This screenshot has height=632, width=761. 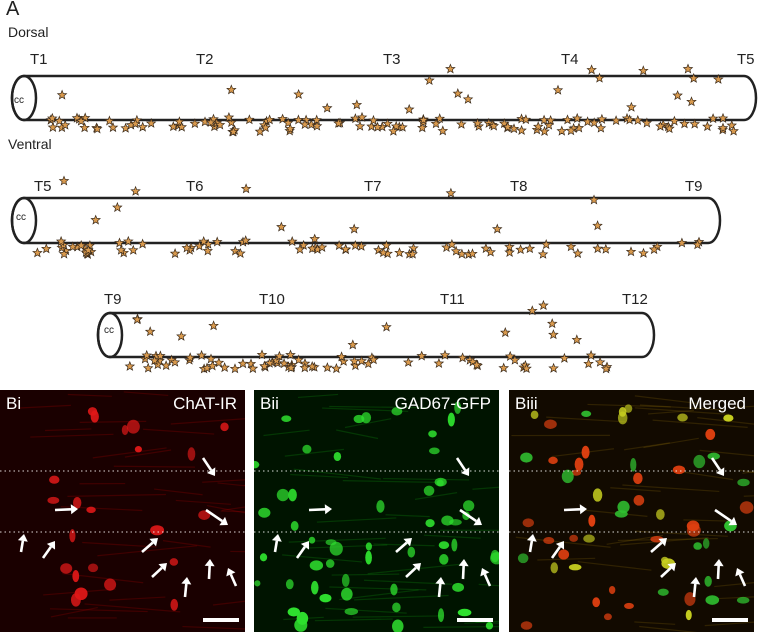 What do you see at coordinates (13, 10) in the screenshot?
I see `panel-a-label: A` at bounding box center [13, 10].